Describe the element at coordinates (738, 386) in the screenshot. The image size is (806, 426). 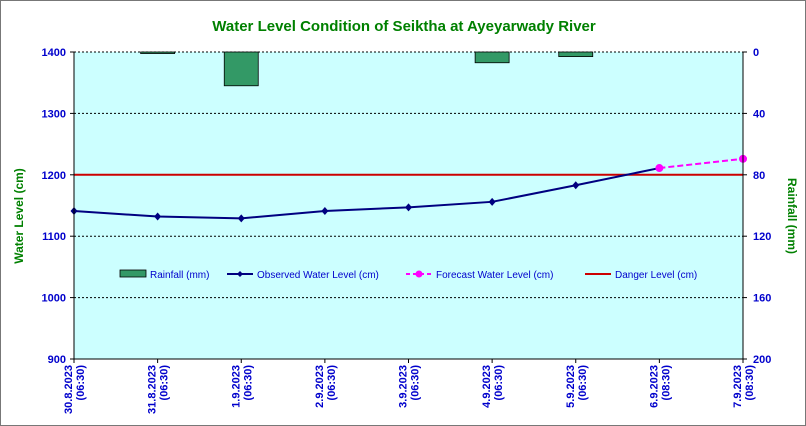
I see `x-tick-date: 7.9.2023` at that location.